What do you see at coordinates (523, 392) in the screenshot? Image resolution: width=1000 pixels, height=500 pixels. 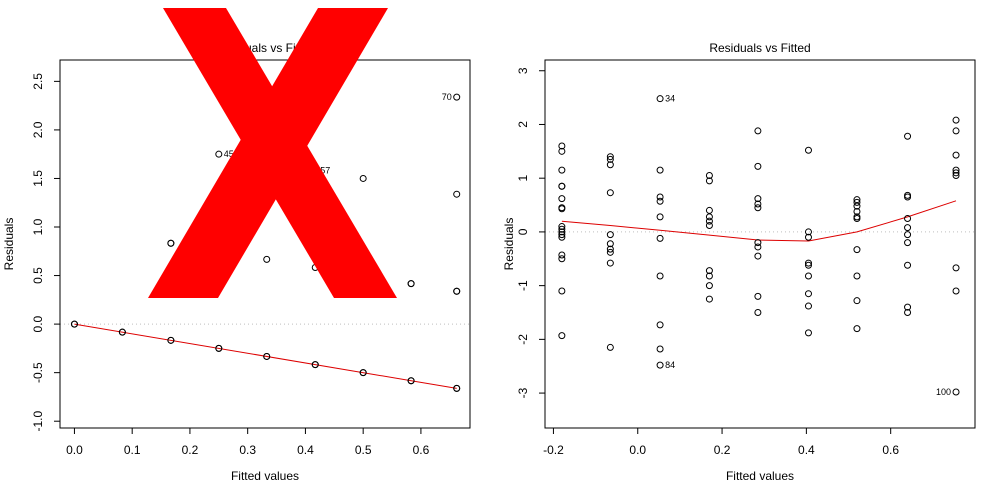 I see `right-y-tick-label: -3` at bounding box center [523, 392].